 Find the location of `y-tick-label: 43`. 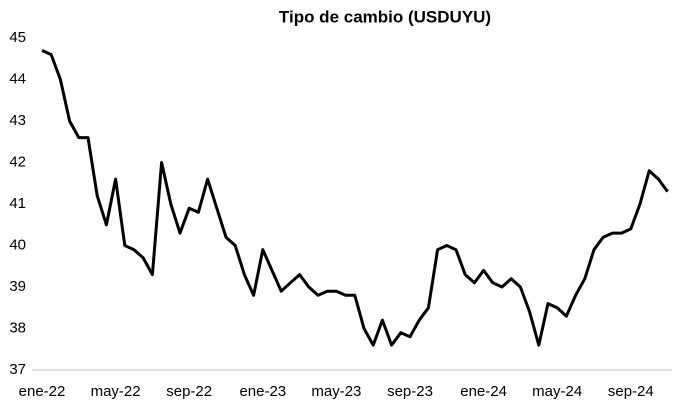

y-tick-label: 43 is located at coordinates (17, 120).